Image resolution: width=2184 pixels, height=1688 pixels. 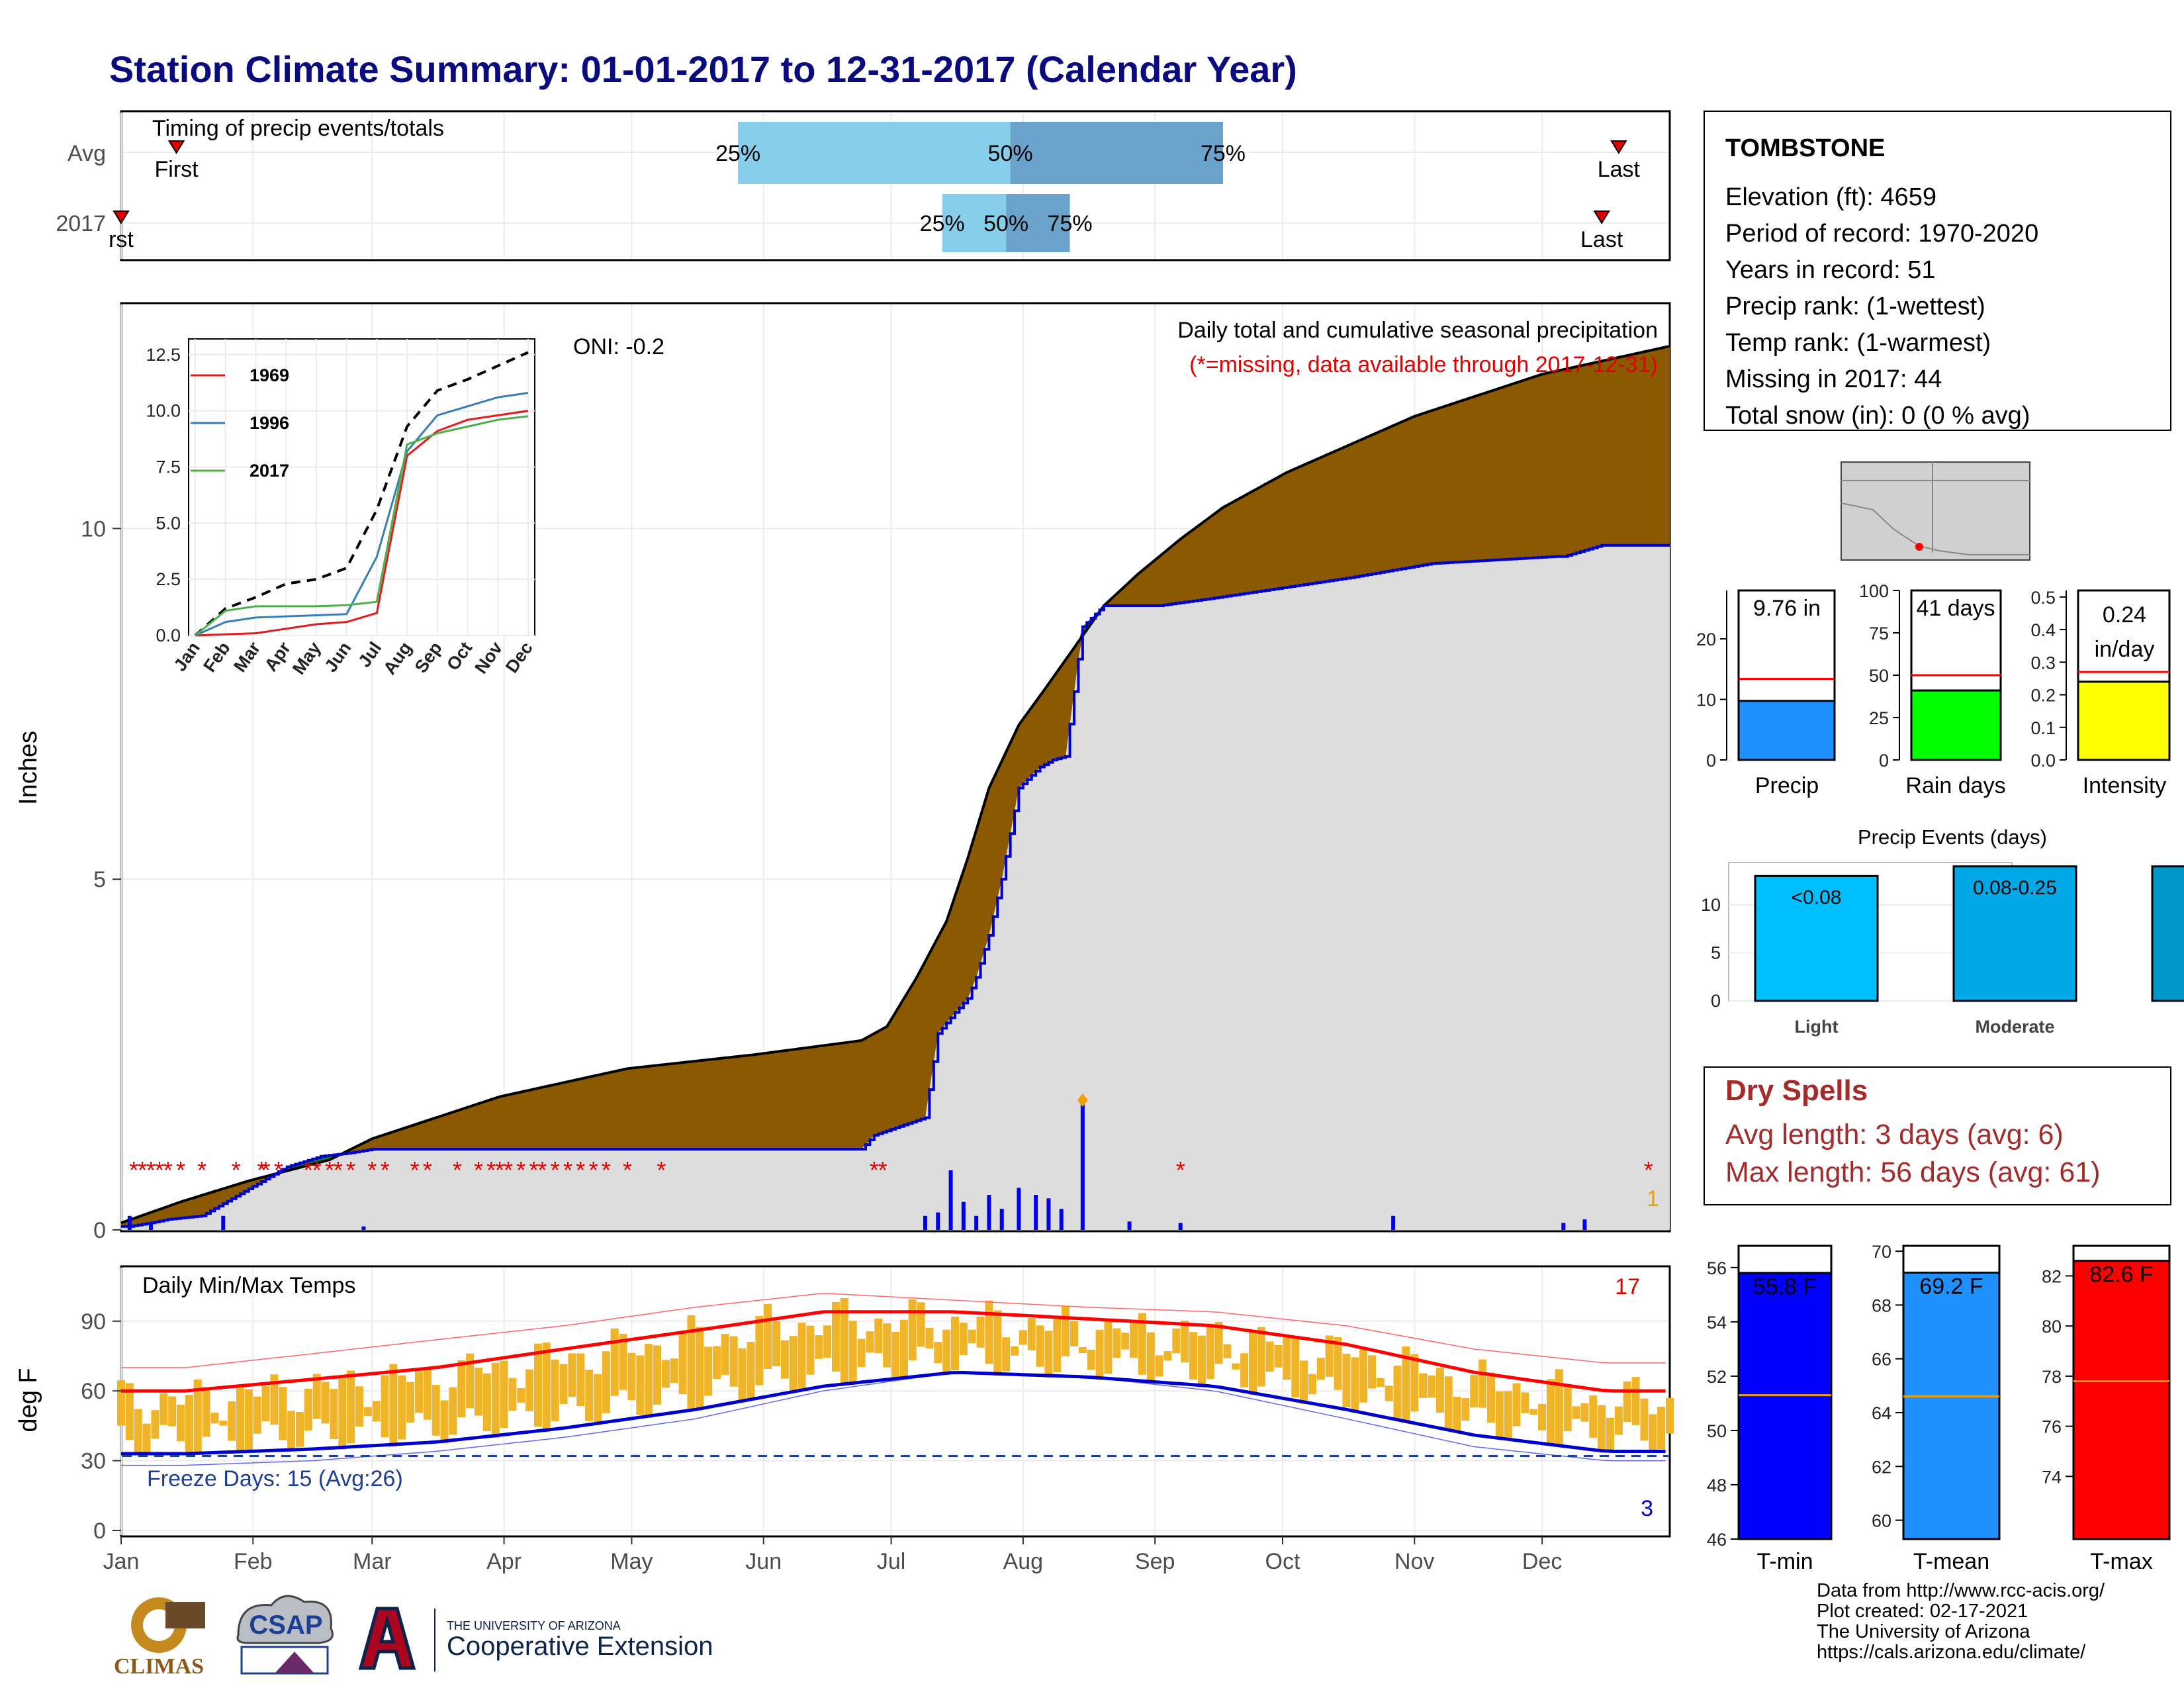 What do you see at coordinates (1951, 1286) in the screenshot?
I see `tmean-value: 69.2 F` at bounding box center [1951, 1286].